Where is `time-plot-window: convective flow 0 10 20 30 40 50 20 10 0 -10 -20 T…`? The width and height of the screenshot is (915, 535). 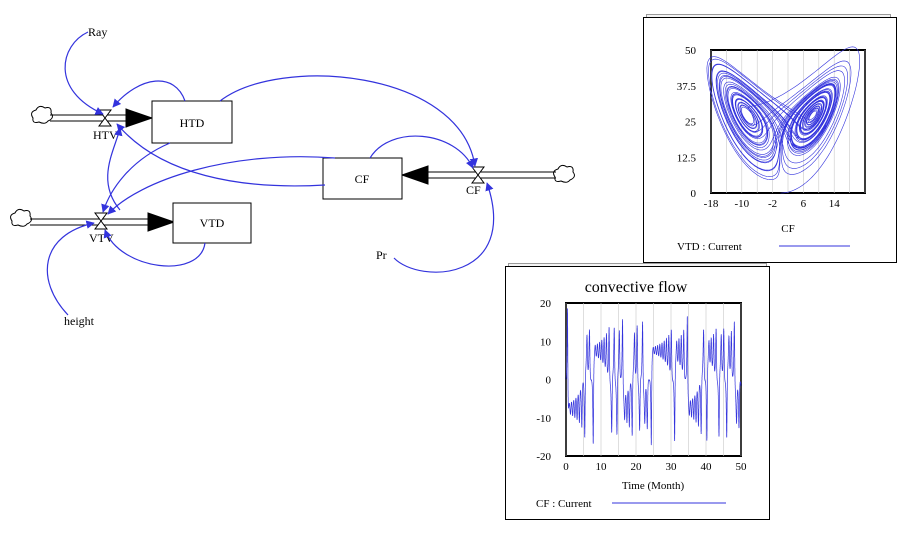
time-plot-window: convective flow 0 10 20 30 40 50 20 10 0 -10 -20 T… is located at coordinates (637, 393).